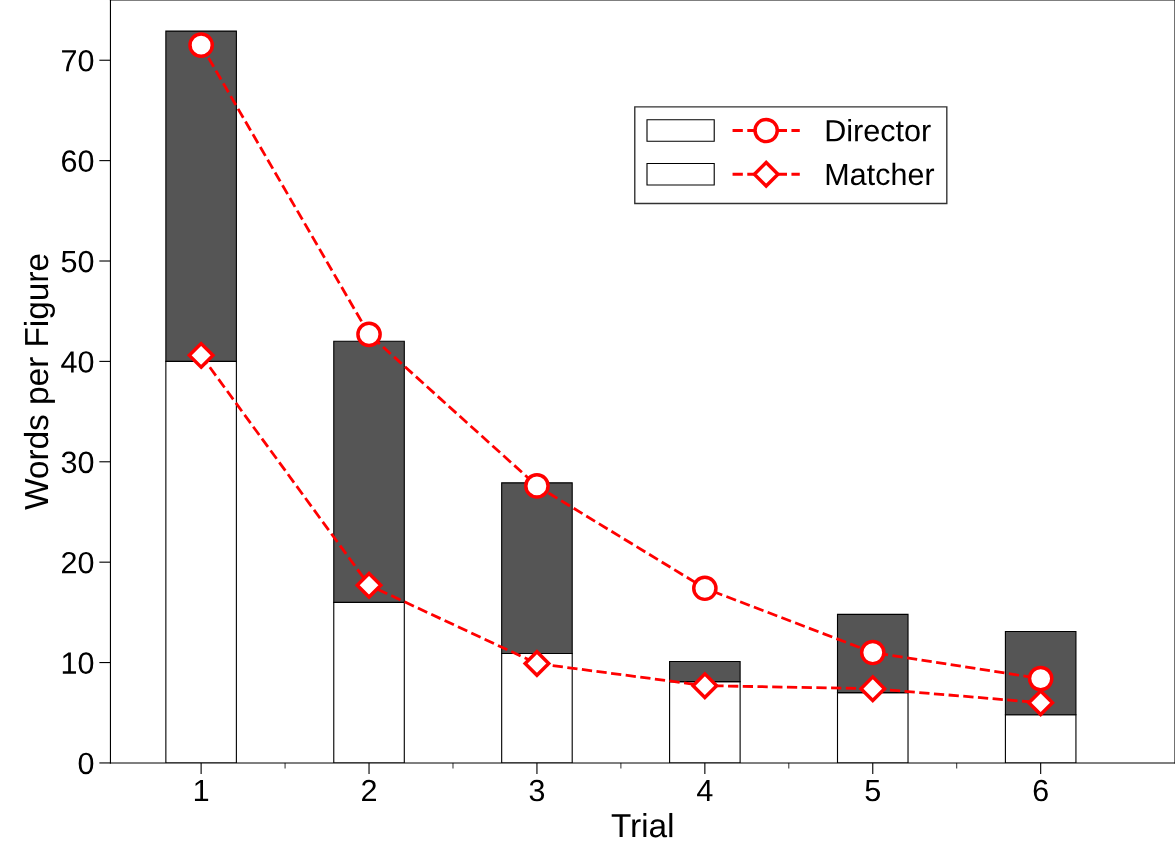 This screenshot has width=1175, height=866. Describe the element at coordinates (705, 791) in the screenshot. I see `x-tick-label: 4` at that location.